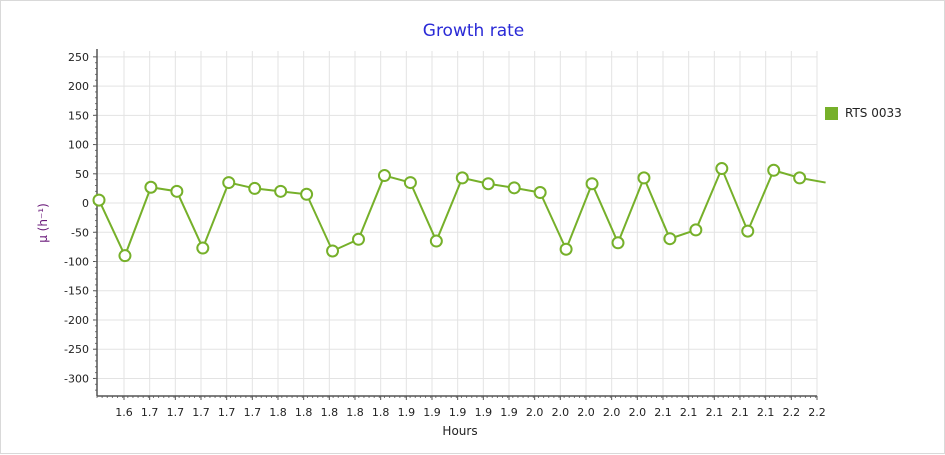 The width and height of the screenshot is (945, 455). Describe the element at coordinates (459, 431) in the screenshot. I see `x-axis-title: Hours` at that location.